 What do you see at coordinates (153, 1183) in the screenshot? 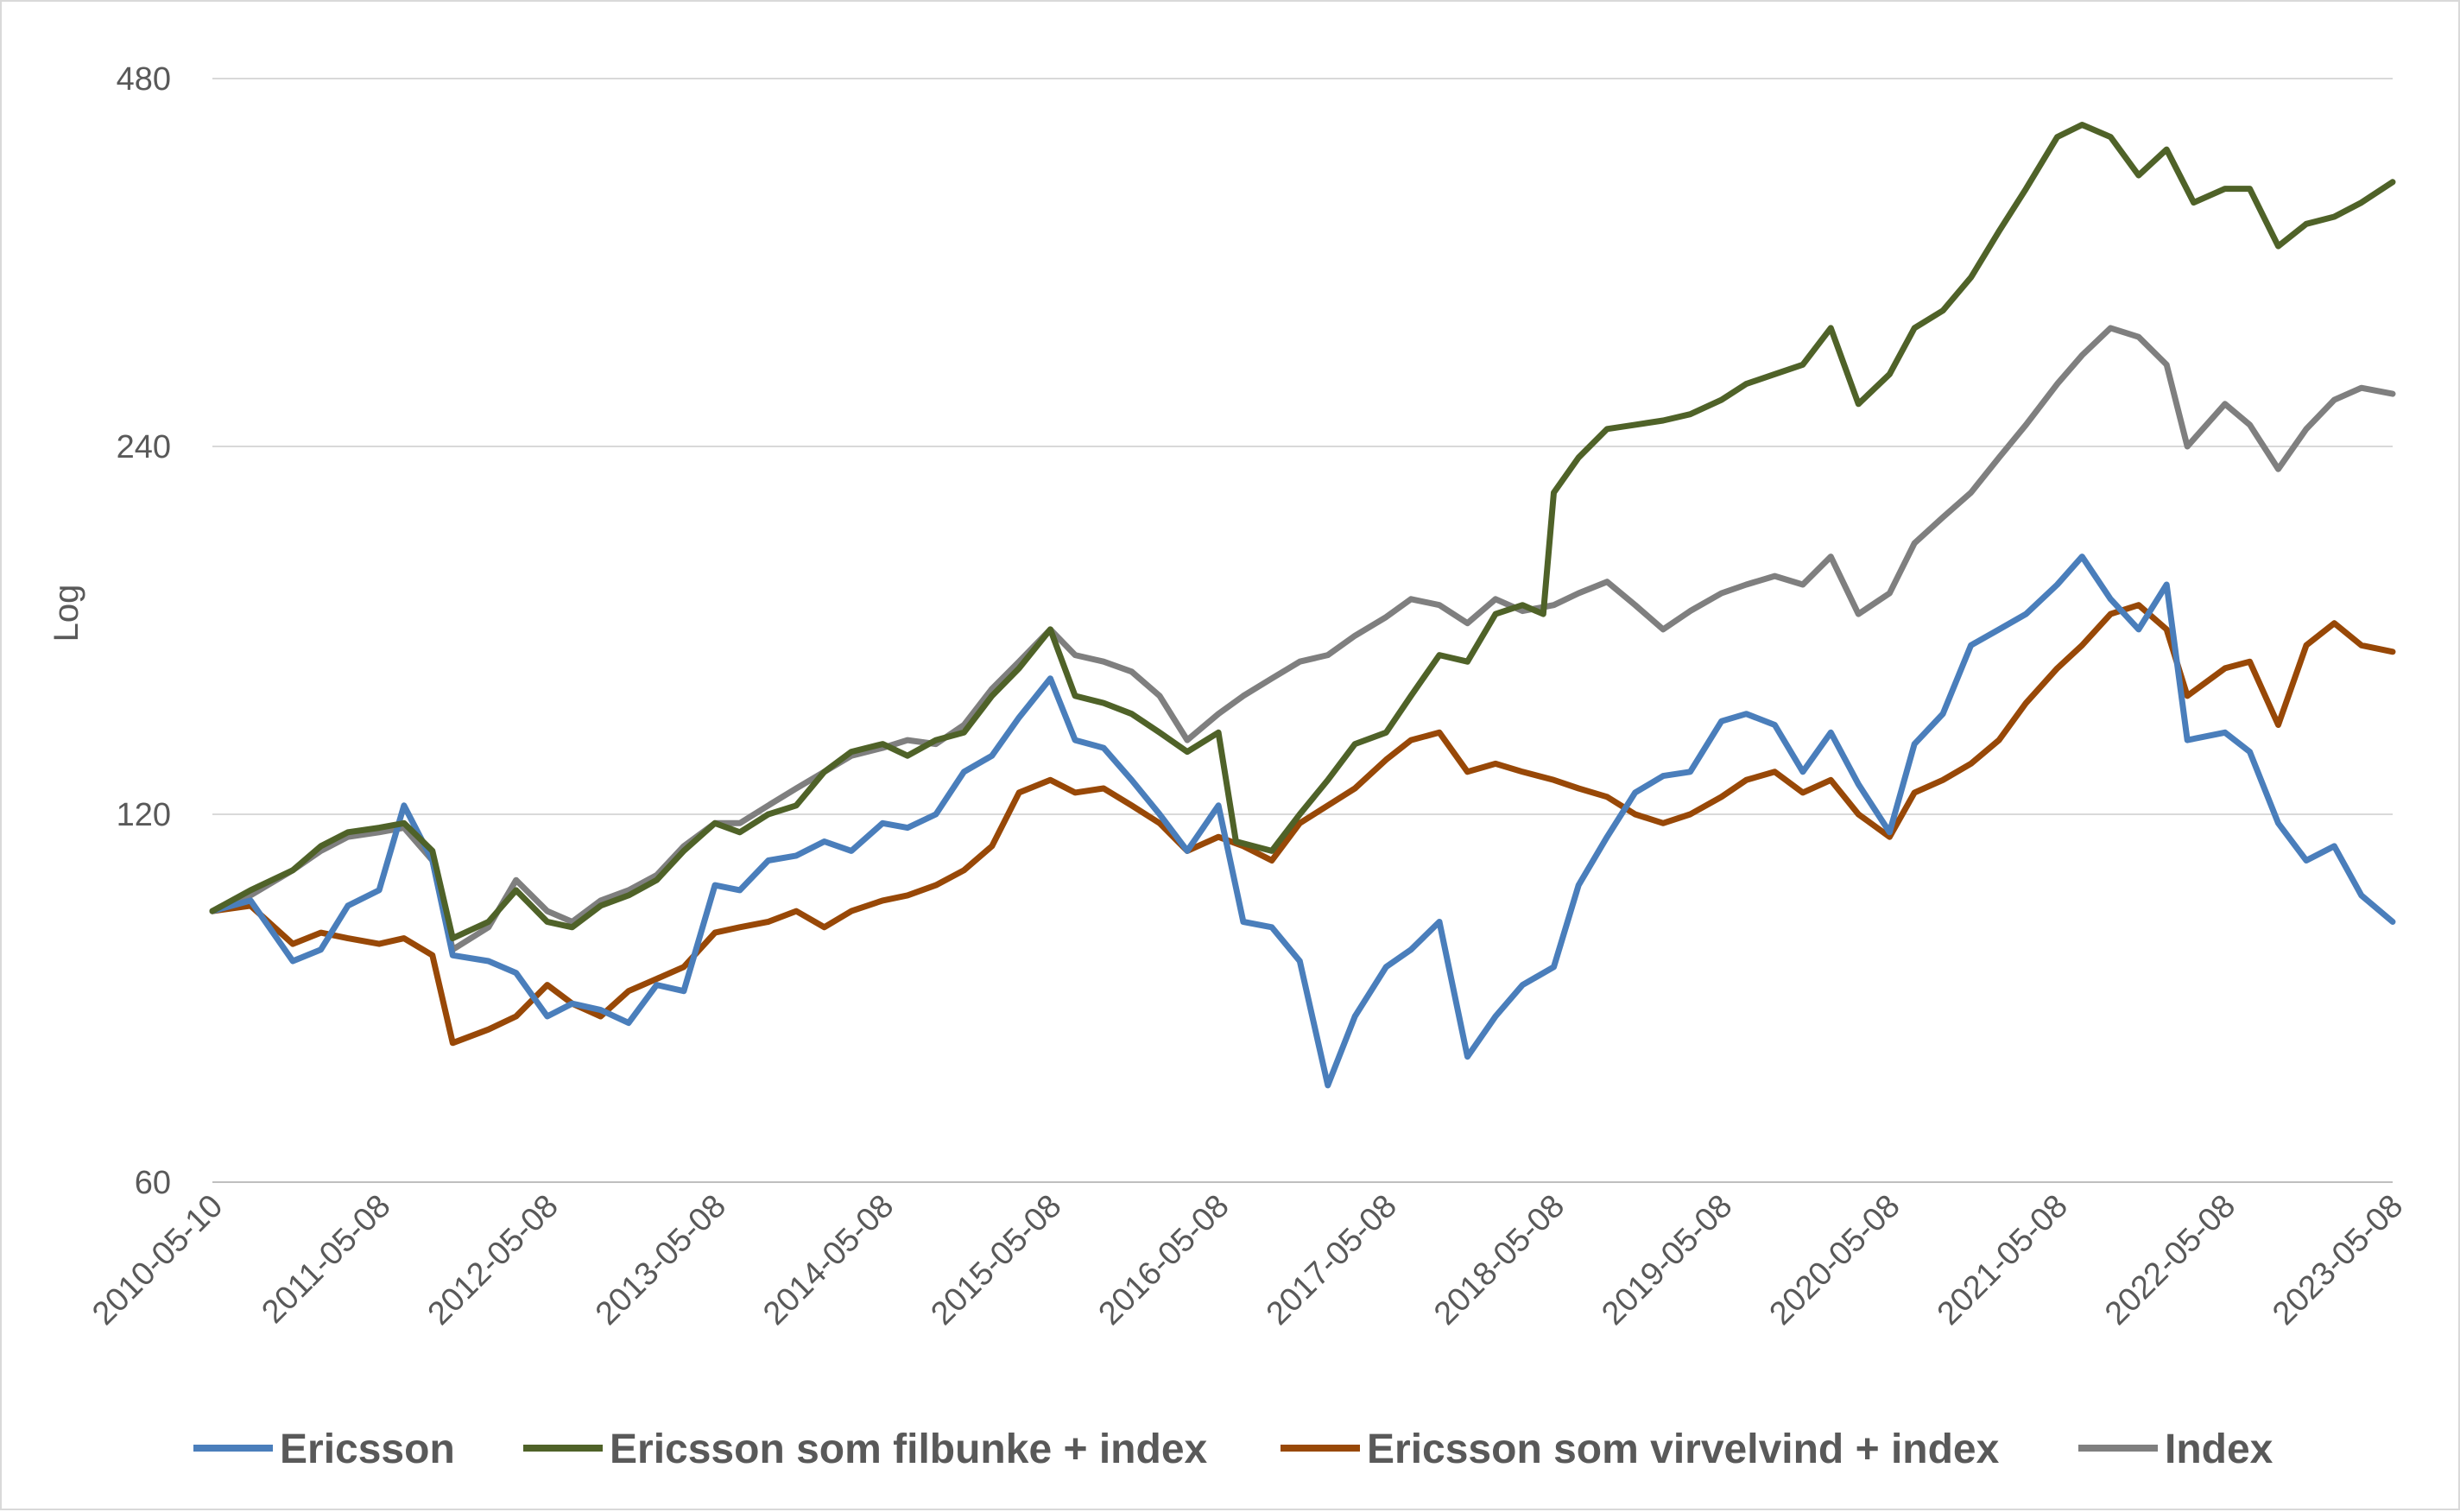
I see `y-tick-label: 60` at bounding box center [153, 1183].